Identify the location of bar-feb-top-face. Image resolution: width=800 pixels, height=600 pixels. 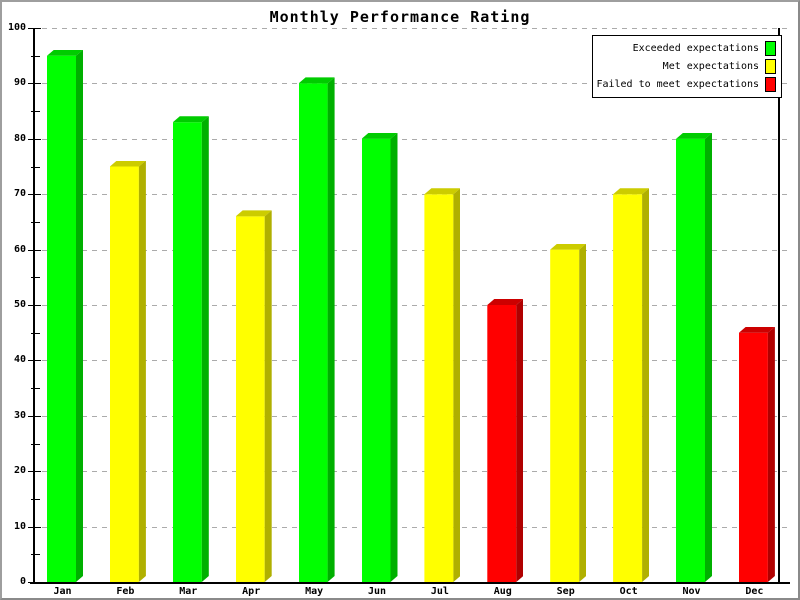
(127, 163).